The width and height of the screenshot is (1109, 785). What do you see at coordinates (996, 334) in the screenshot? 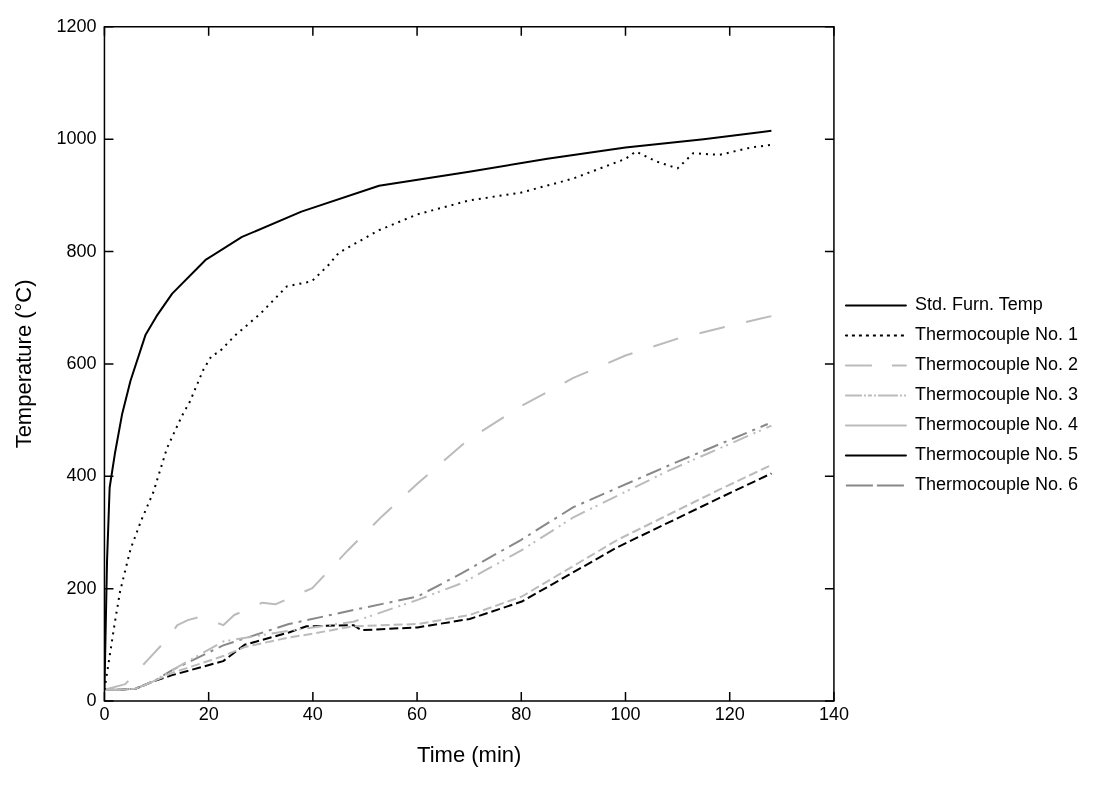
I see `legend-label: Thermocouple No. 1` at bounding box center [996, 334].